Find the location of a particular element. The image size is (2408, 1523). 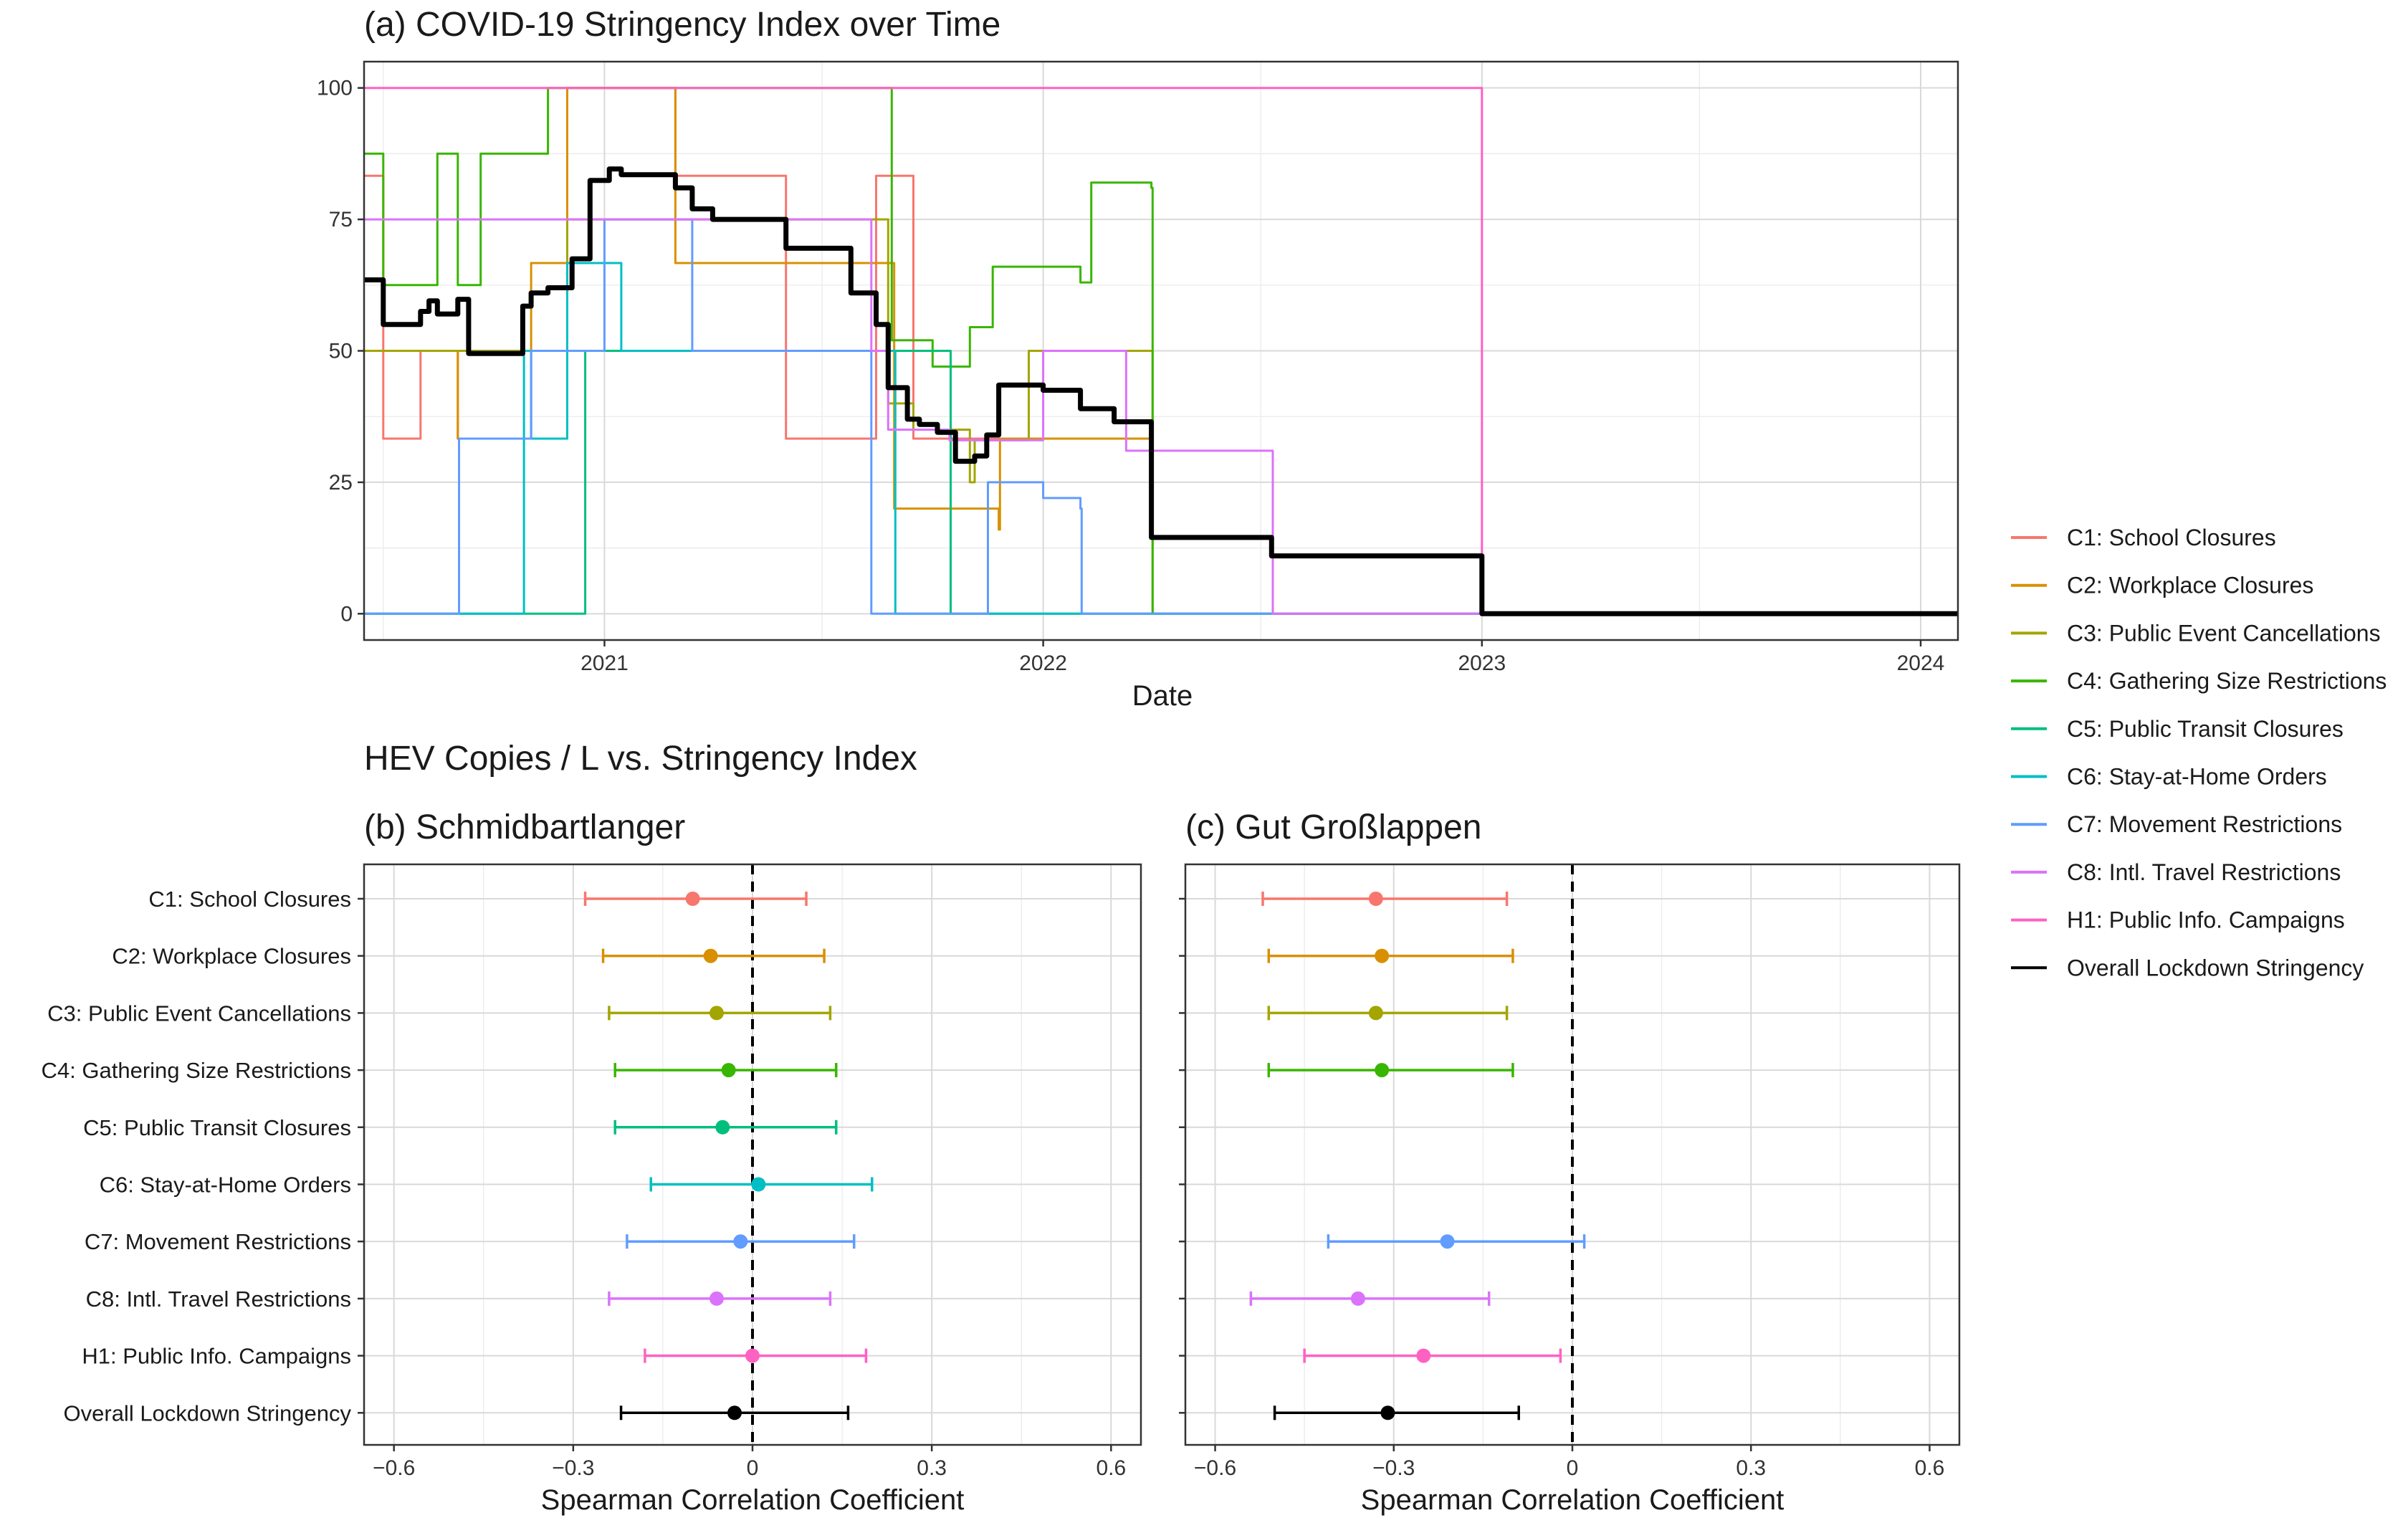

legend-label: C4: Gathering Size Restrictions is located at coordinates (2227, 681).